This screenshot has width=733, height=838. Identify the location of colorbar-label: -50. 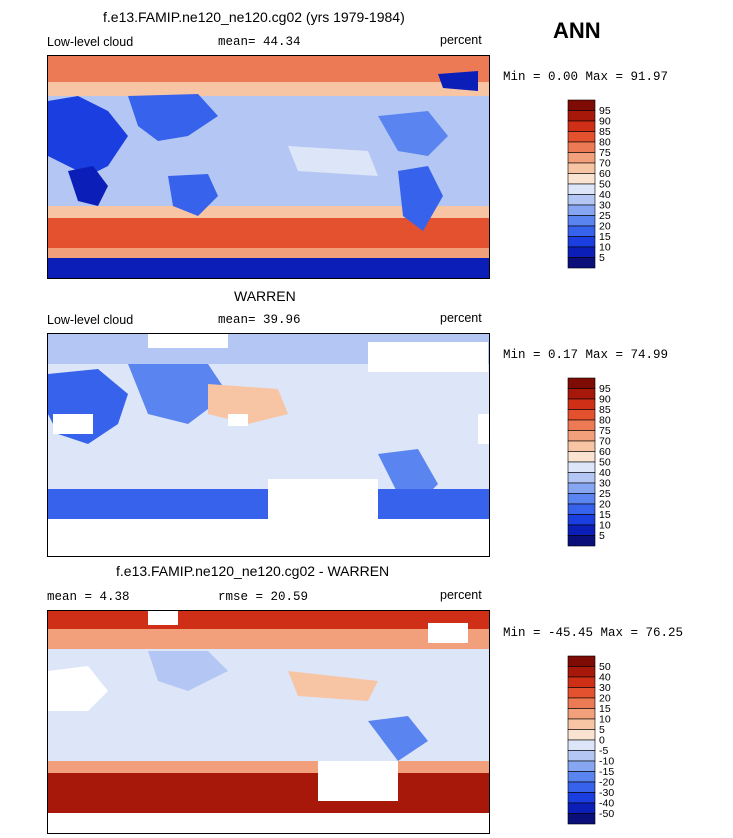
(606, 814).